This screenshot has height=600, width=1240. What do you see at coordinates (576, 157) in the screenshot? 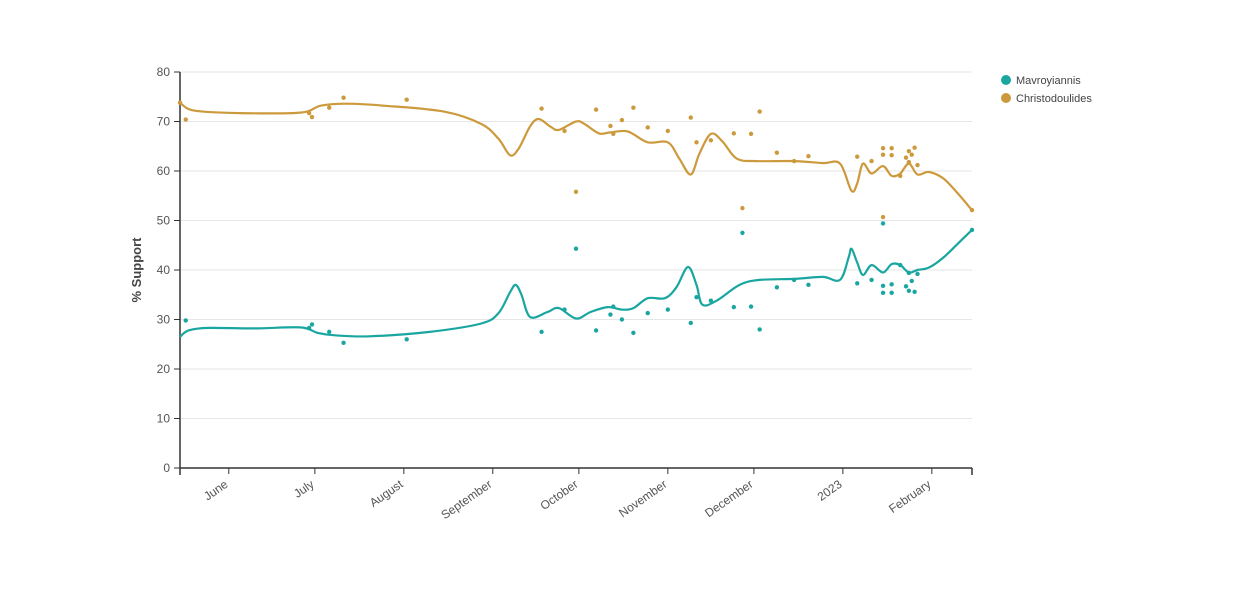
I see `series-christodoulides` at bounding box center [576, 157].